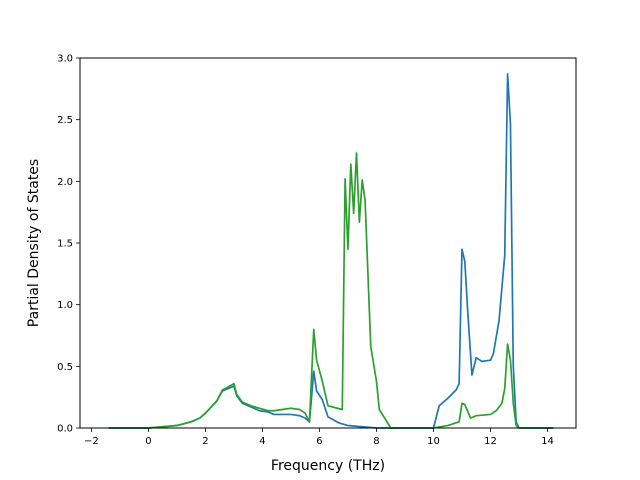 This screenshot has width=640, height=480. Describe the element at coordinates (319, 441) in the screenshot. I see `x-tick-label: 6` at that location.